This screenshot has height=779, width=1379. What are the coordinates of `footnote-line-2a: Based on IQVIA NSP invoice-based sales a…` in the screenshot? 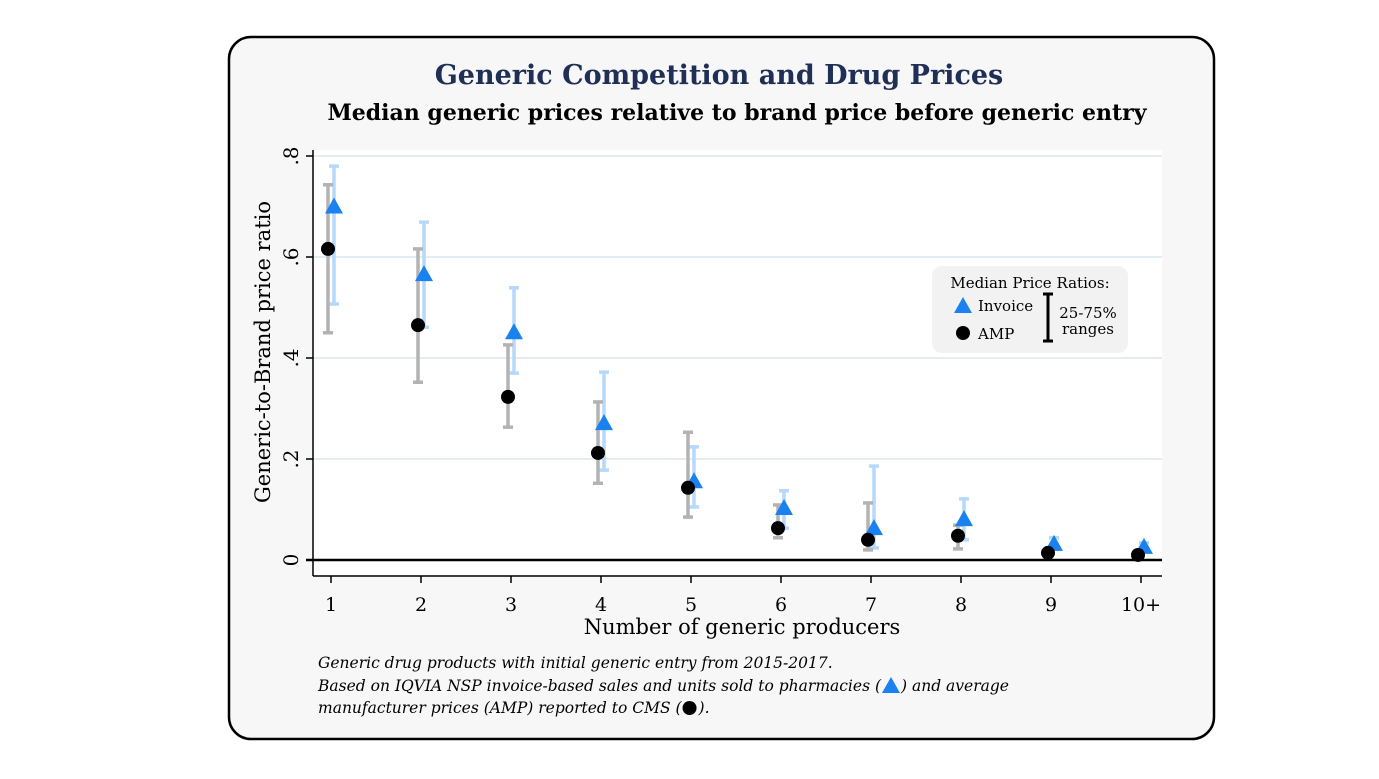 It's located at (599, 686).